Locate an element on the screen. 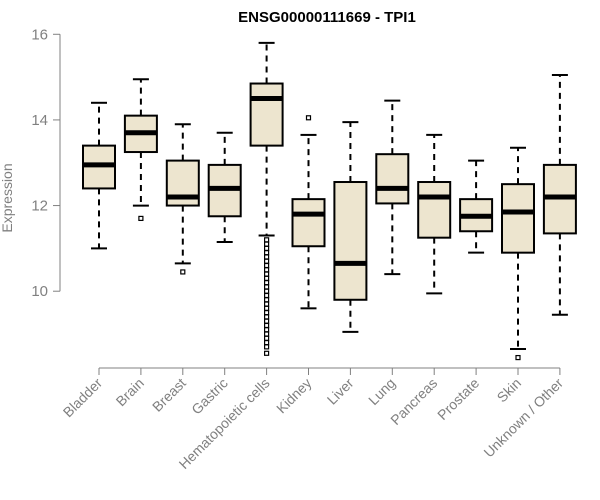  x-tick-label: Bladder is located at coordinates (83, 398).